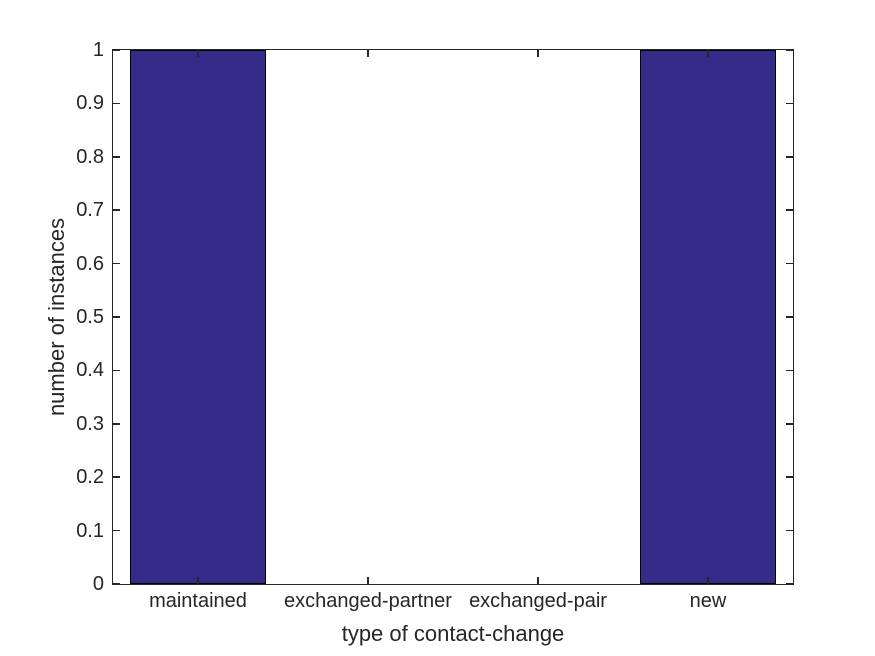  What do you see at coordinates (198, 601) in the screenshot?
I see `x-tick-label: maintained` at bounding box center [198, 601].